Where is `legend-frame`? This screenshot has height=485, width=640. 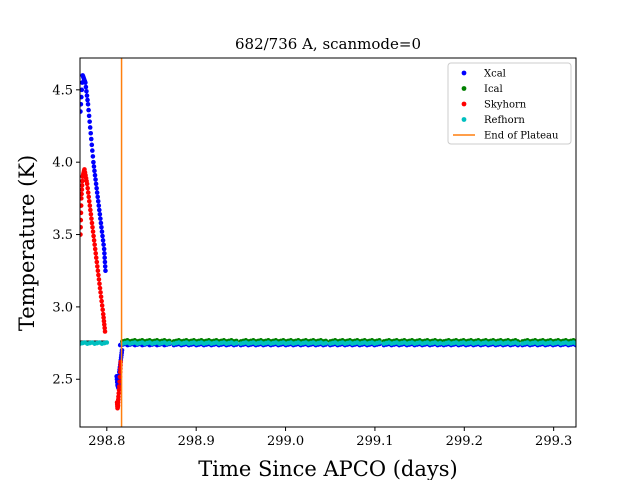
legend-frame is located at coordinates (509, 103).